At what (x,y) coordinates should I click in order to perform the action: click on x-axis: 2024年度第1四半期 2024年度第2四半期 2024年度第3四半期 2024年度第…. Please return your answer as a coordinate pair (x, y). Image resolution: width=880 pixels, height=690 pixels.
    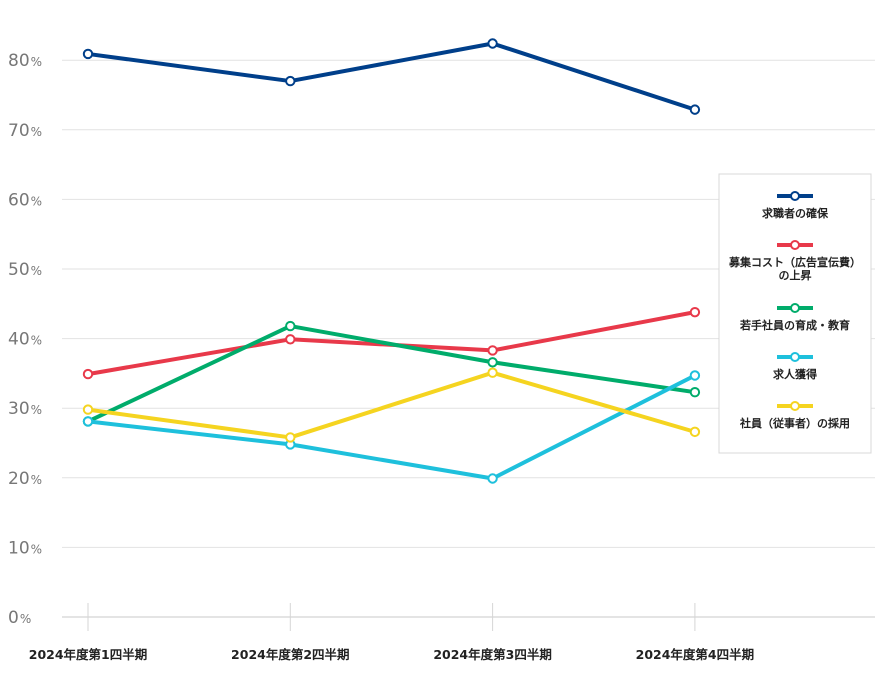
    Looking at the image, I should click on (391, 632).